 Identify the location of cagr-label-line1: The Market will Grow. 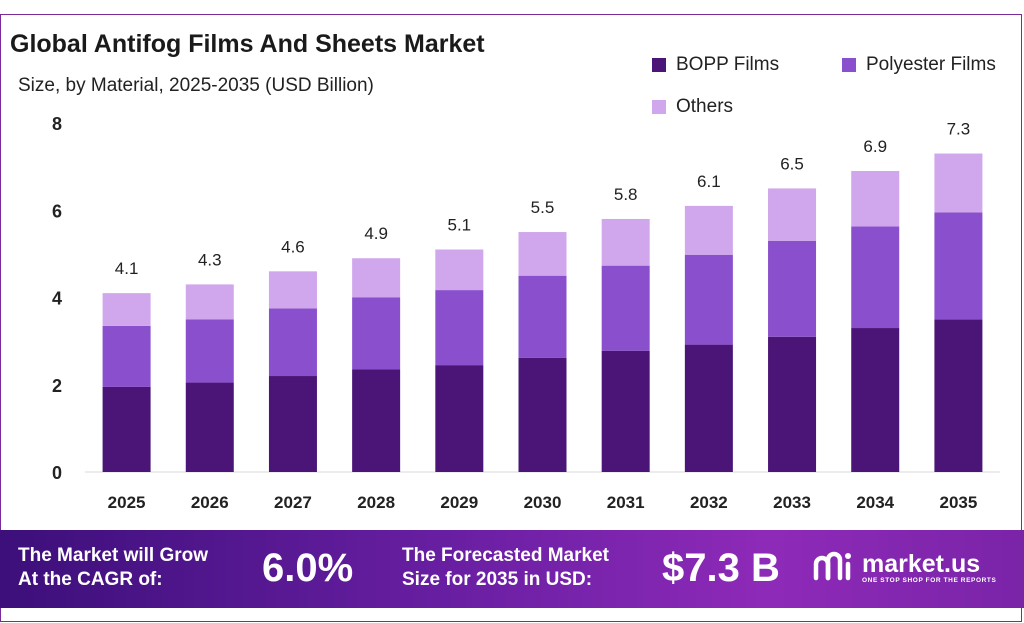
(113, 555).